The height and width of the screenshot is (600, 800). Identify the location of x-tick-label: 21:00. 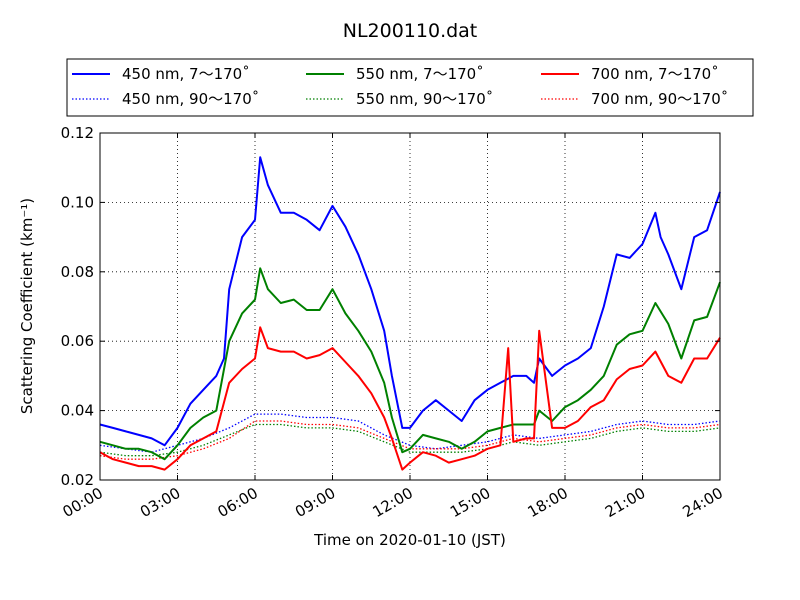
(625, 502).